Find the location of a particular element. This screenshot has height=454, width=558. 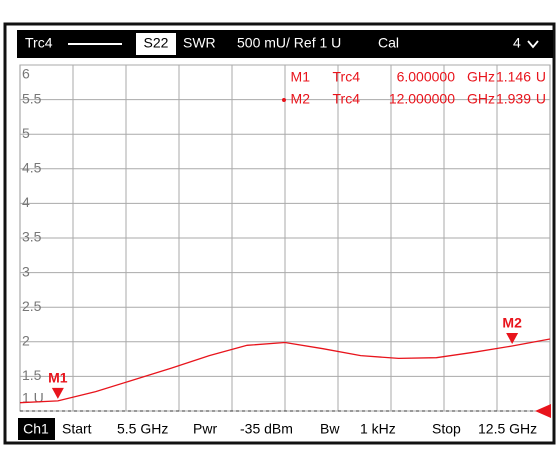

channel: Ch1 is located at coordinates (36, 429).